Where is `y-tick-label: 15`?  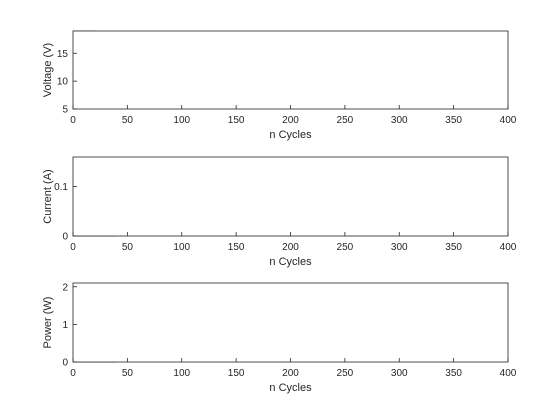
y-tick-label: 15 is located at coordinates (63, 54).